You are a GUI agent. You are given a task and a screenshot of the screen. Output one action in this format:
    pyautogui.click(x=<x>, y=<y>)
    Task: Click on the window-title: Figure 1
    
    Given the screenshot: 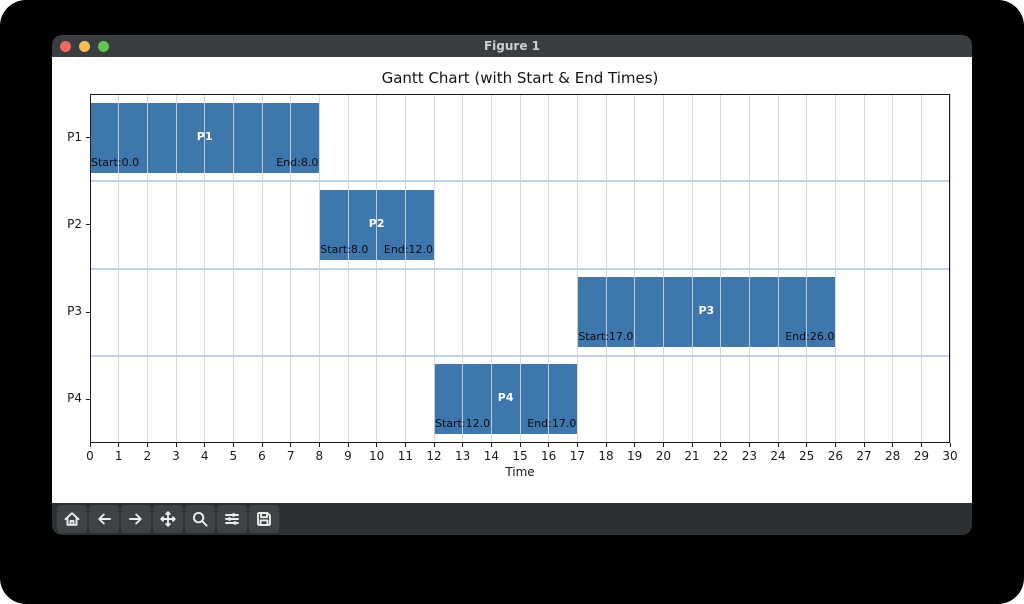 What is the action you would take?
    pyautogui.click(x=512, y=46)
    